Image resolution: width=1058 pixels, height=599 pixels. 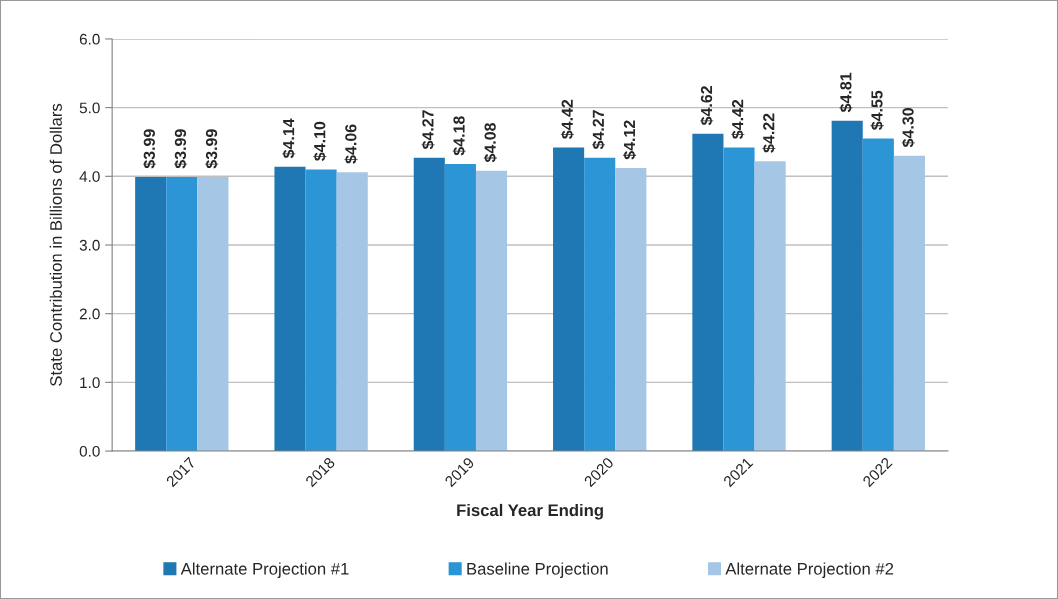 What do you see at coordinates (530, 511) in the screenshot?
I see `x-axis-title: Fiscal Year Ending` at bounding box center [530, 511].